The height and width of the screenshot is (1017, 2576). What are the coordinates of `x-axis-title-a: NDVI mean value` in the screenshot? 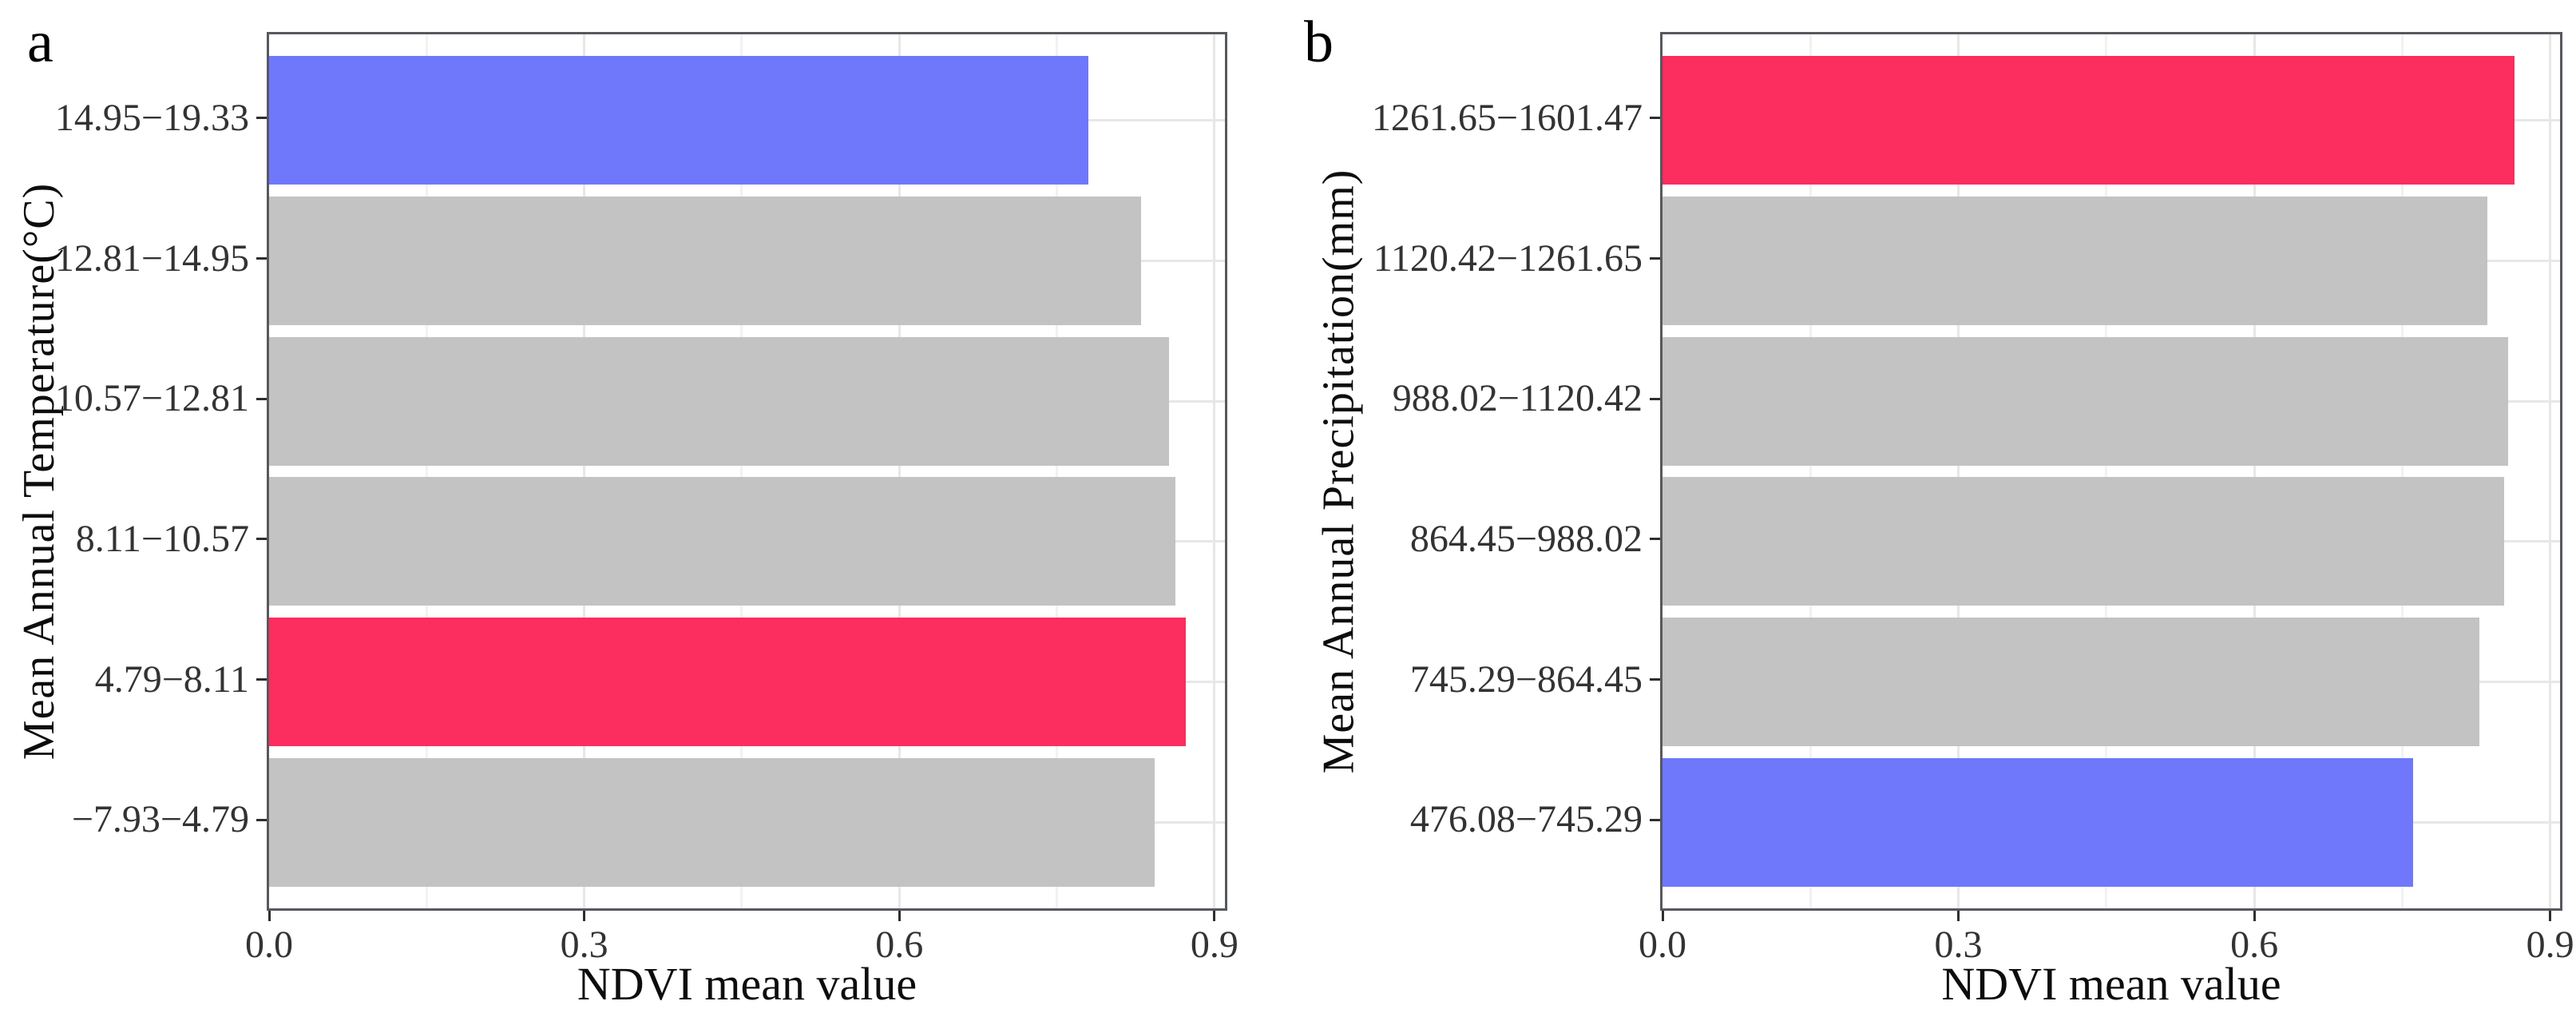 It's located at (747, 984).